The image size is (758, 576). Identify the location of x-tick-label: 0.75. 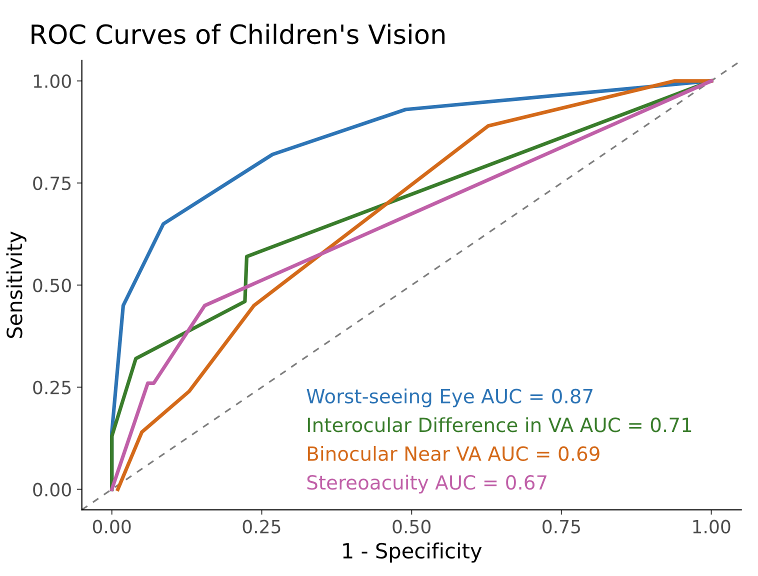
(561, 527).